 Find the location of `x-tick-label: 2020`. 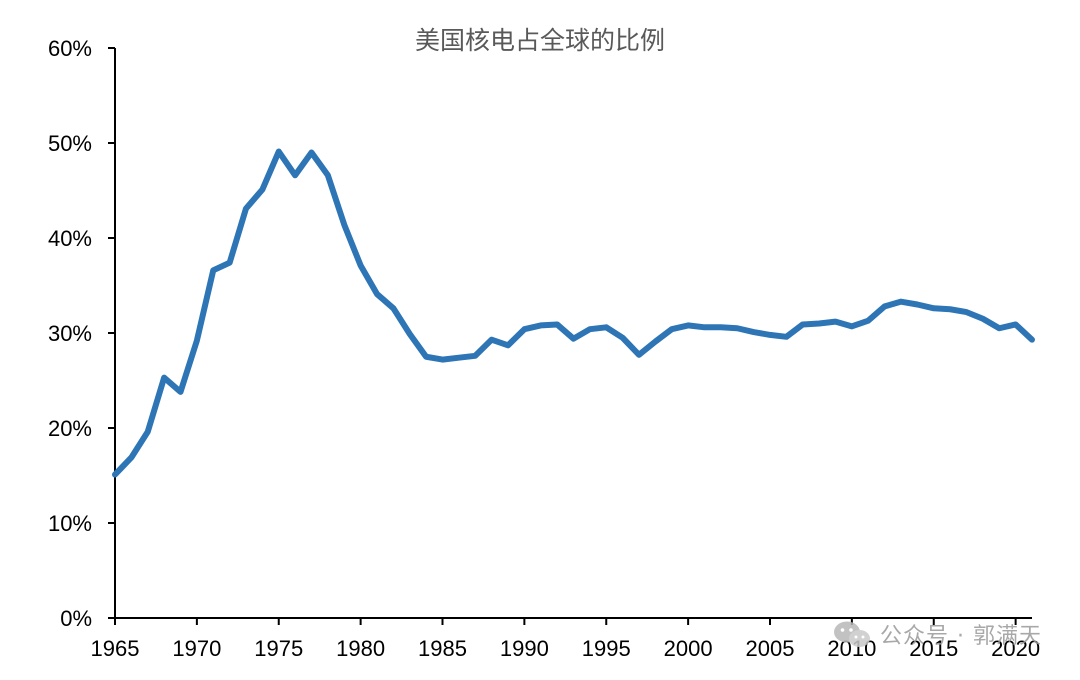

x-tick-label: 2020 is located at coordinates (1015, 648).